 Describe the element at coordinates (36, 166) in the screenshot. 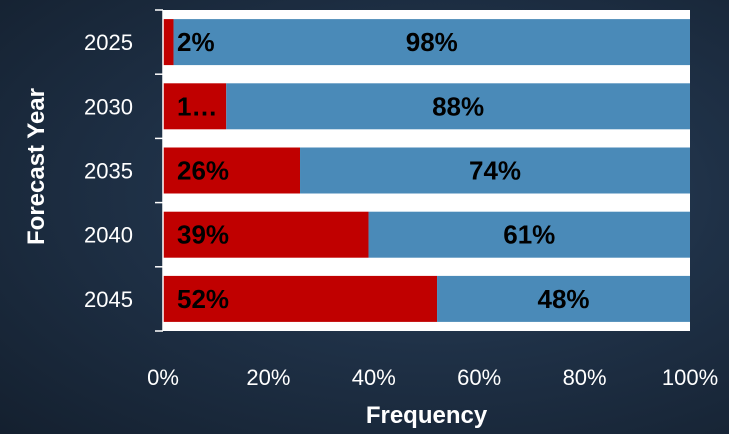

I see `y-axis-title: Forecast Year` at that location.